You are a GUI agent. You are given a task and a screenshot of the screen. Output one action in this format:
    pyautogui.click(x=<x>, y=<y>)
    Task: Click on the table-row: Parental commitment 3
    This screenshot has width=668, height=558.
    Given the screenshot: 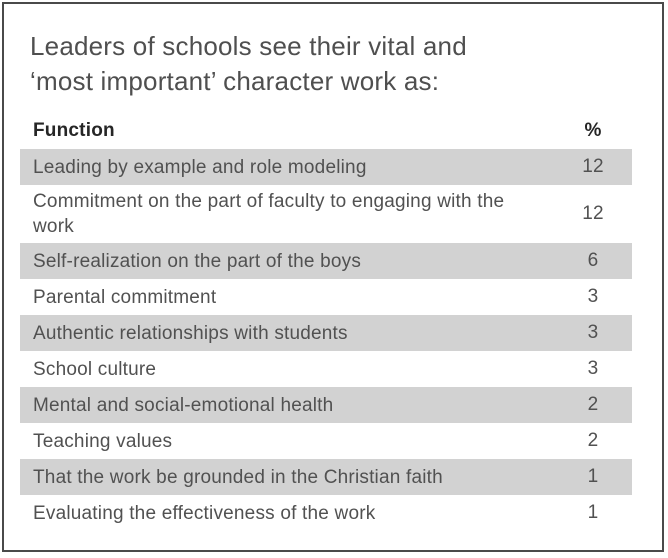 What is the action you would take?
    pyautogui.click(x=326, y=297)
    